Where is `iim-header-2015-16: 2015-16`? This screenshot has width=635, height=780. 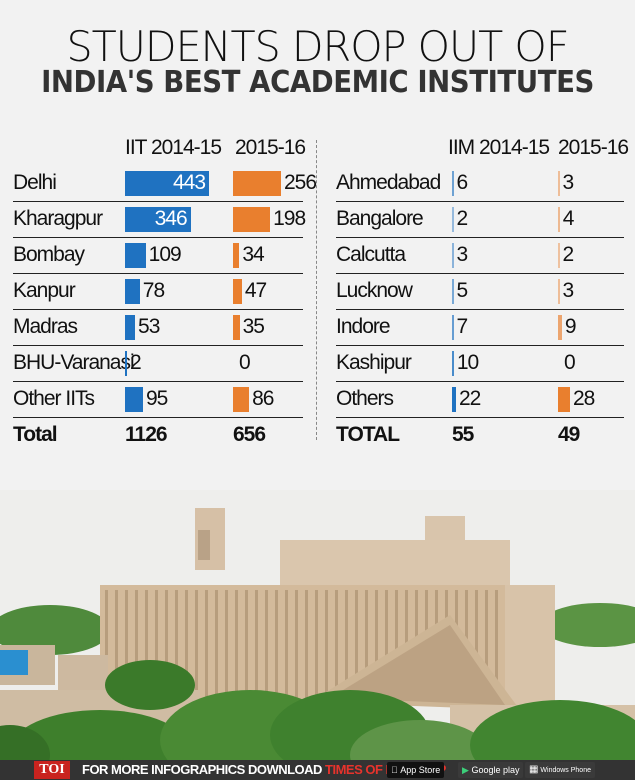
iim-header-2015-16: 2015-16 is located at coordinates (593, 147).